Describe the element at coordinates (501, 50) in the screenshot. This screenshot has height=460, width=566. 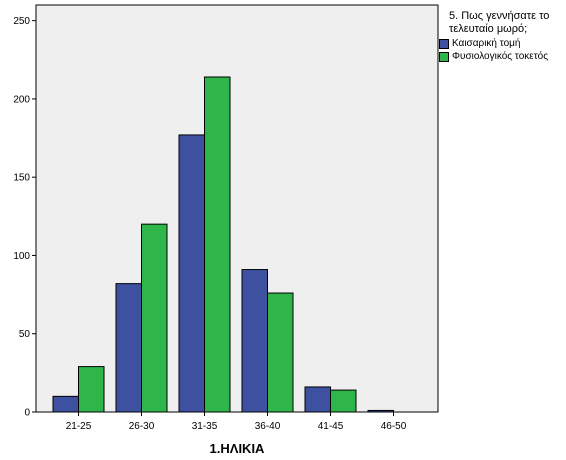
I see `legend-items: Καισαρική τομή Φυσιολογικός τοκετός` at that location.